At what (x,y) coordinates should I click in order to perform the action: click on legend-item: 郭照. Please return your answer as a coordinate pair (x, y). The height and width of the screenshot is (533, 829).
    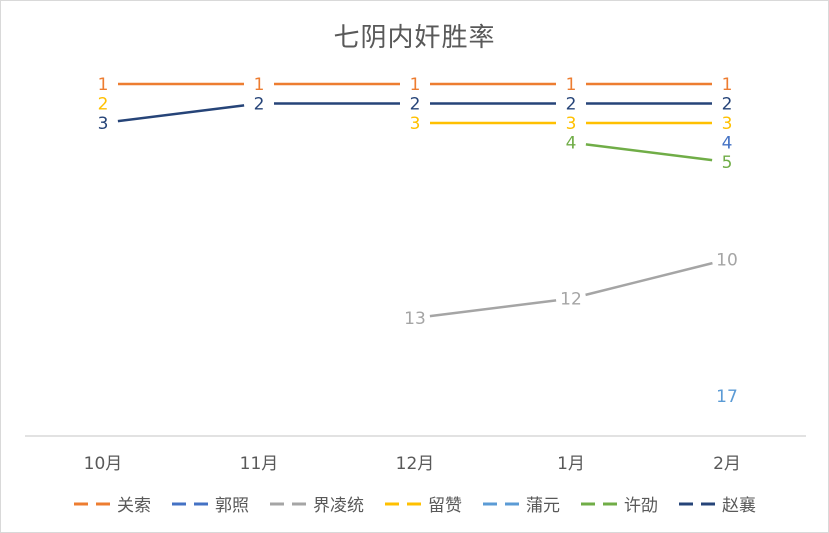
    Looking at the image, I should click on (210, 503).